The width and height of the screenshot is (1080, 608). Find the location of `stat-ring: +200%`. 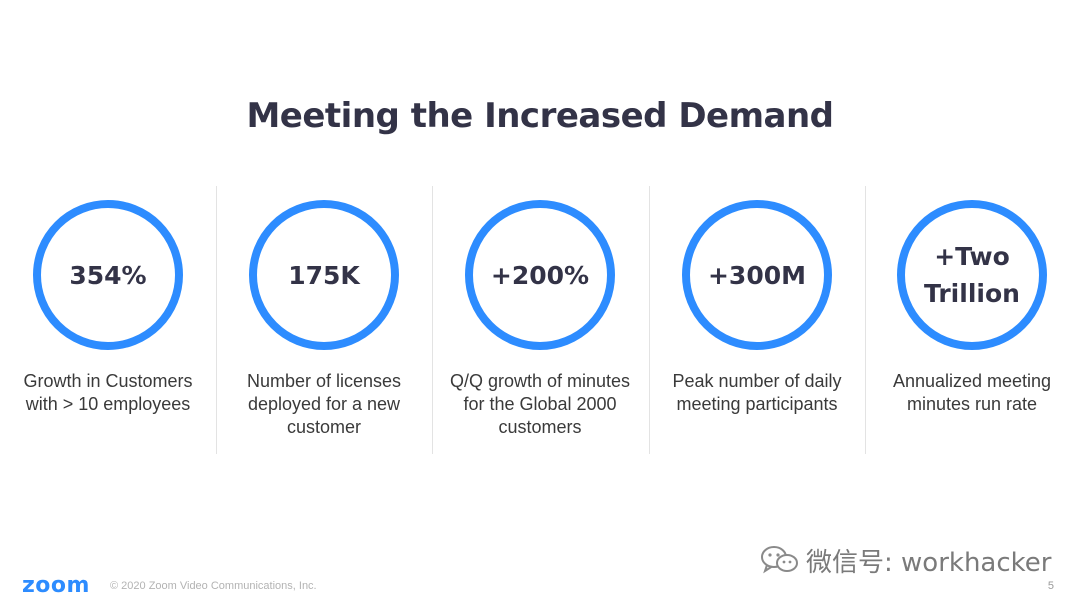

stat-ring: +200% is located at coordinates (540, 275).